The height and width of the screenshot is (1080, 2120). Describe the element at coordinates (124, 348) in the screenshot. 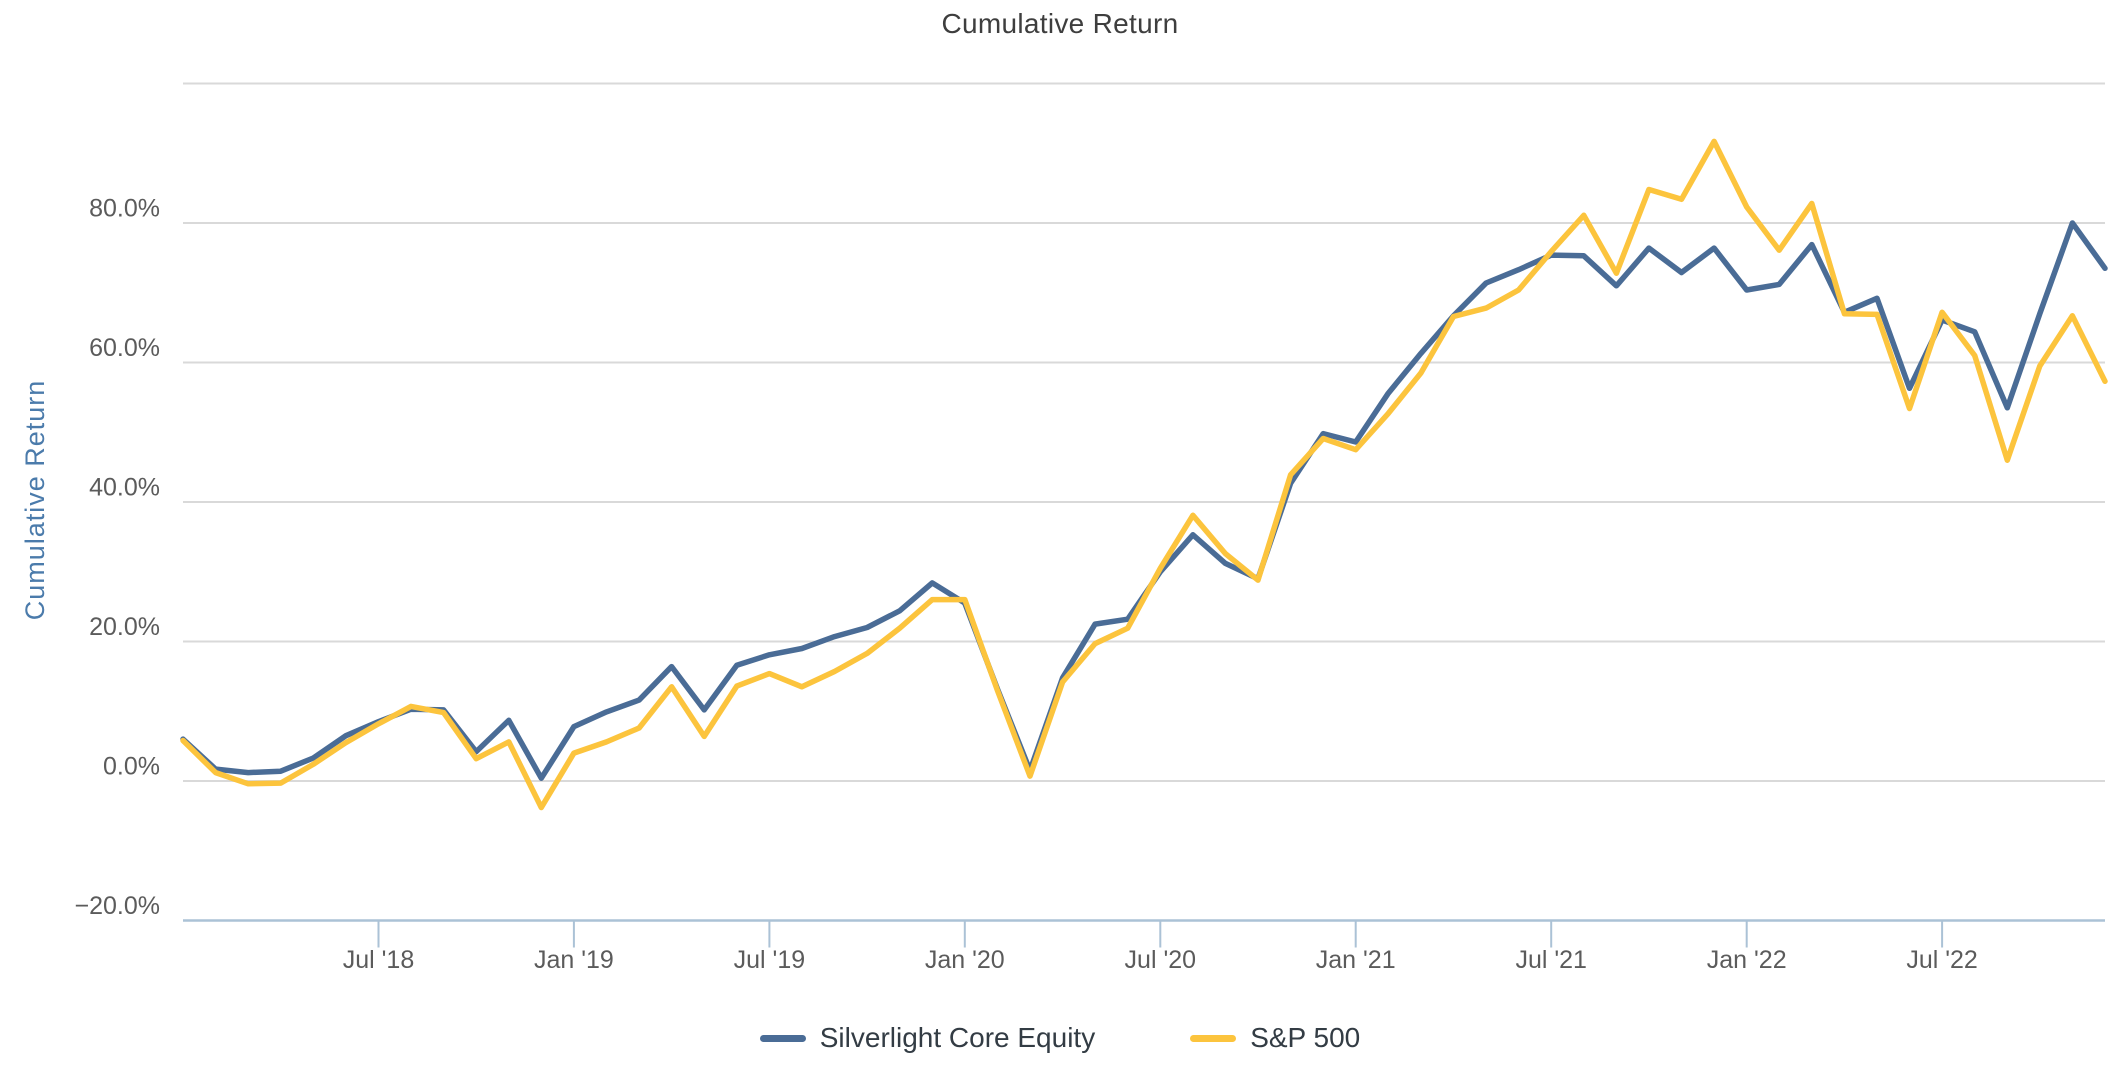

I see `y-tick-label-60: 60.0%` at that location.